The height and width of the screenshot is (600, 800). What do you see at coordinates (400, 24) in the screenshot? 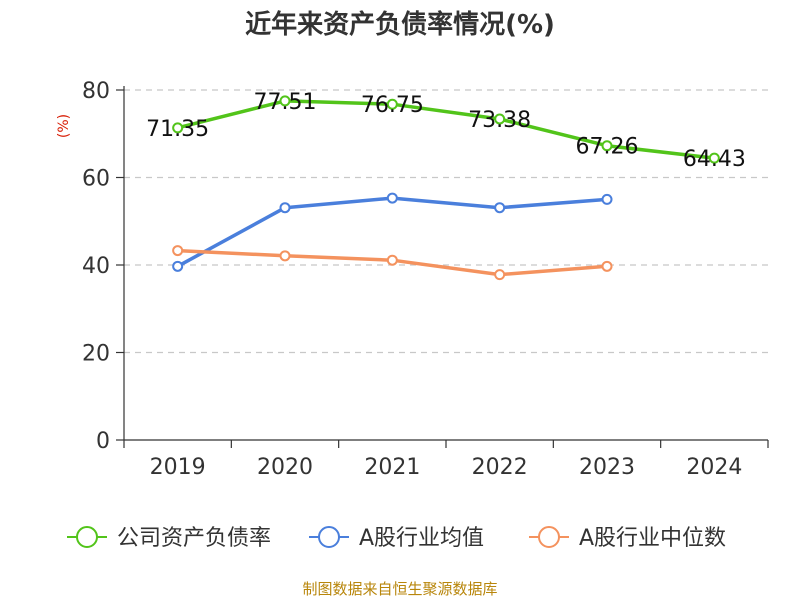
I see `chart-title: 近年来资产负债率情况(%)` at bounding box center [400, 24].